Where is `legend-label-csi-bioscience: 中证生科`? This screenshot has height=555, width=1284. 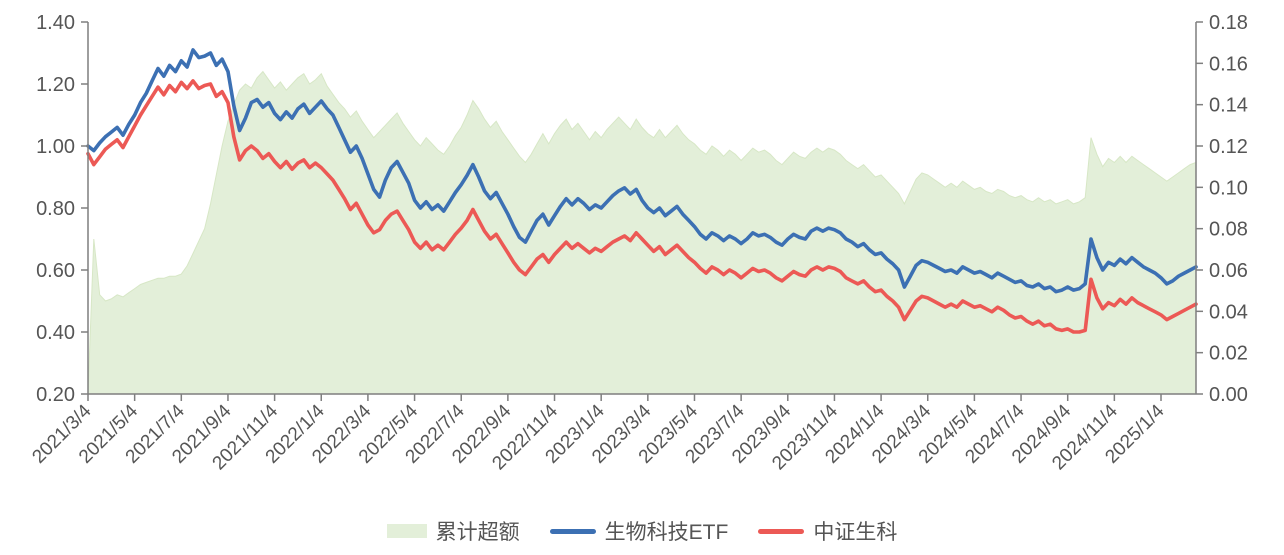
legend-label-csi-bioscience: 中证生科 is located at coordinates (855, 532).